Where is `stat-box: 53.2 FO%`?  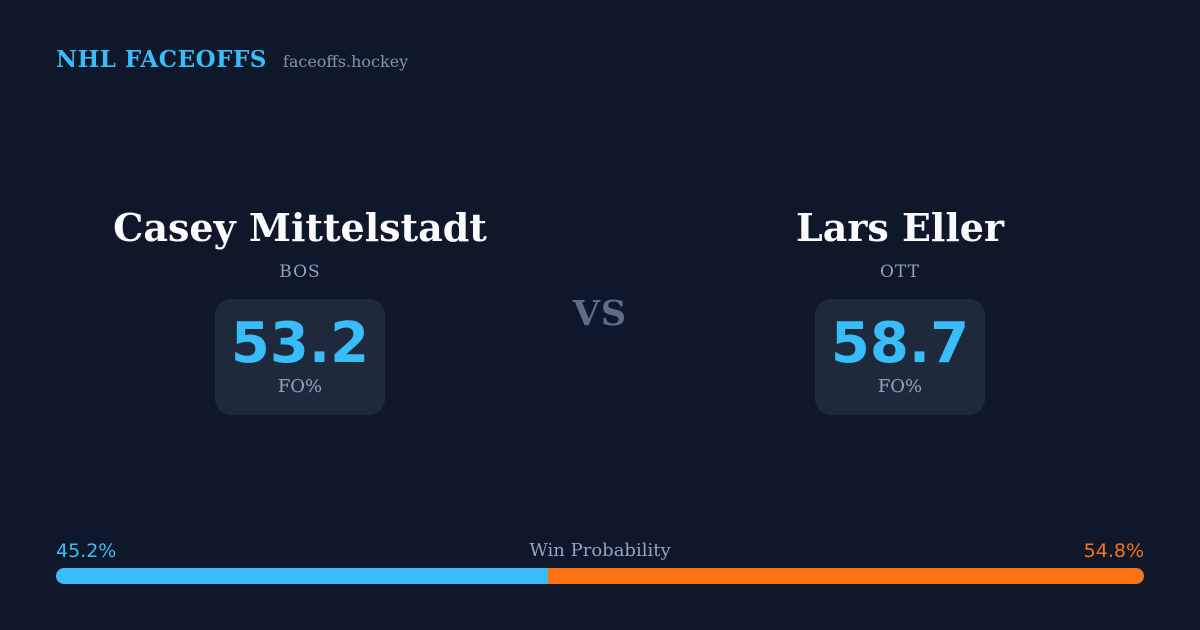
stat-box: 53.2 FO% is located at coordinates (300, 356).